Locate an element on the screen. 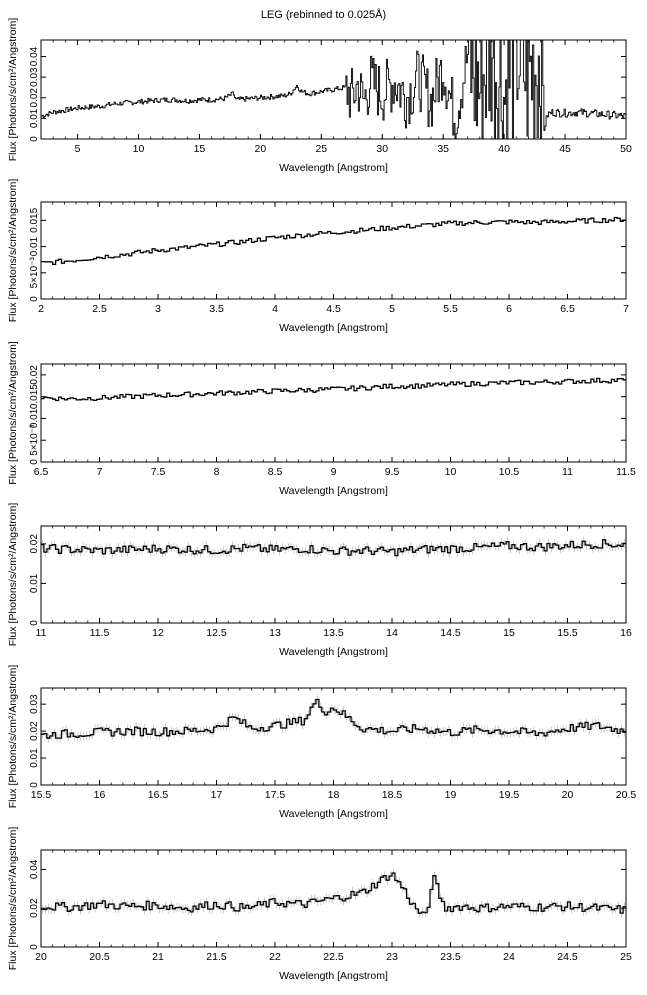  x-tick-label: 8 is located at coordinates (217, 472).